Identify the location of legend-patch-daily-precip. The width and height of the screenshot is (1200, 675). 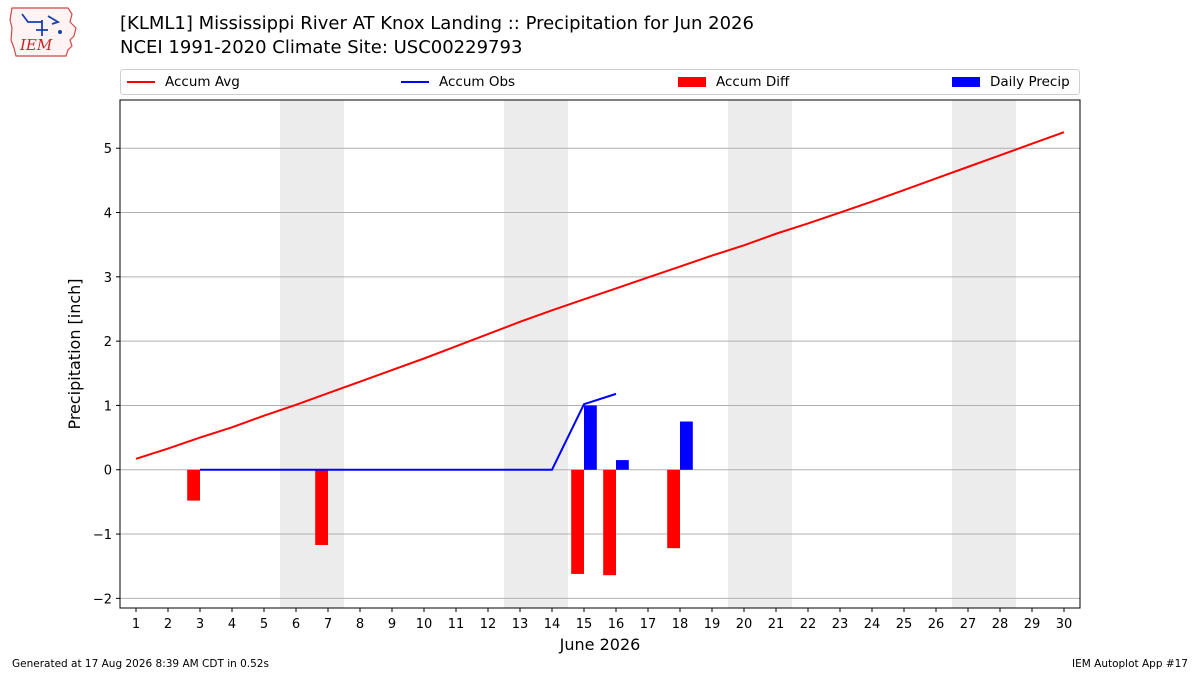
(966, 82).